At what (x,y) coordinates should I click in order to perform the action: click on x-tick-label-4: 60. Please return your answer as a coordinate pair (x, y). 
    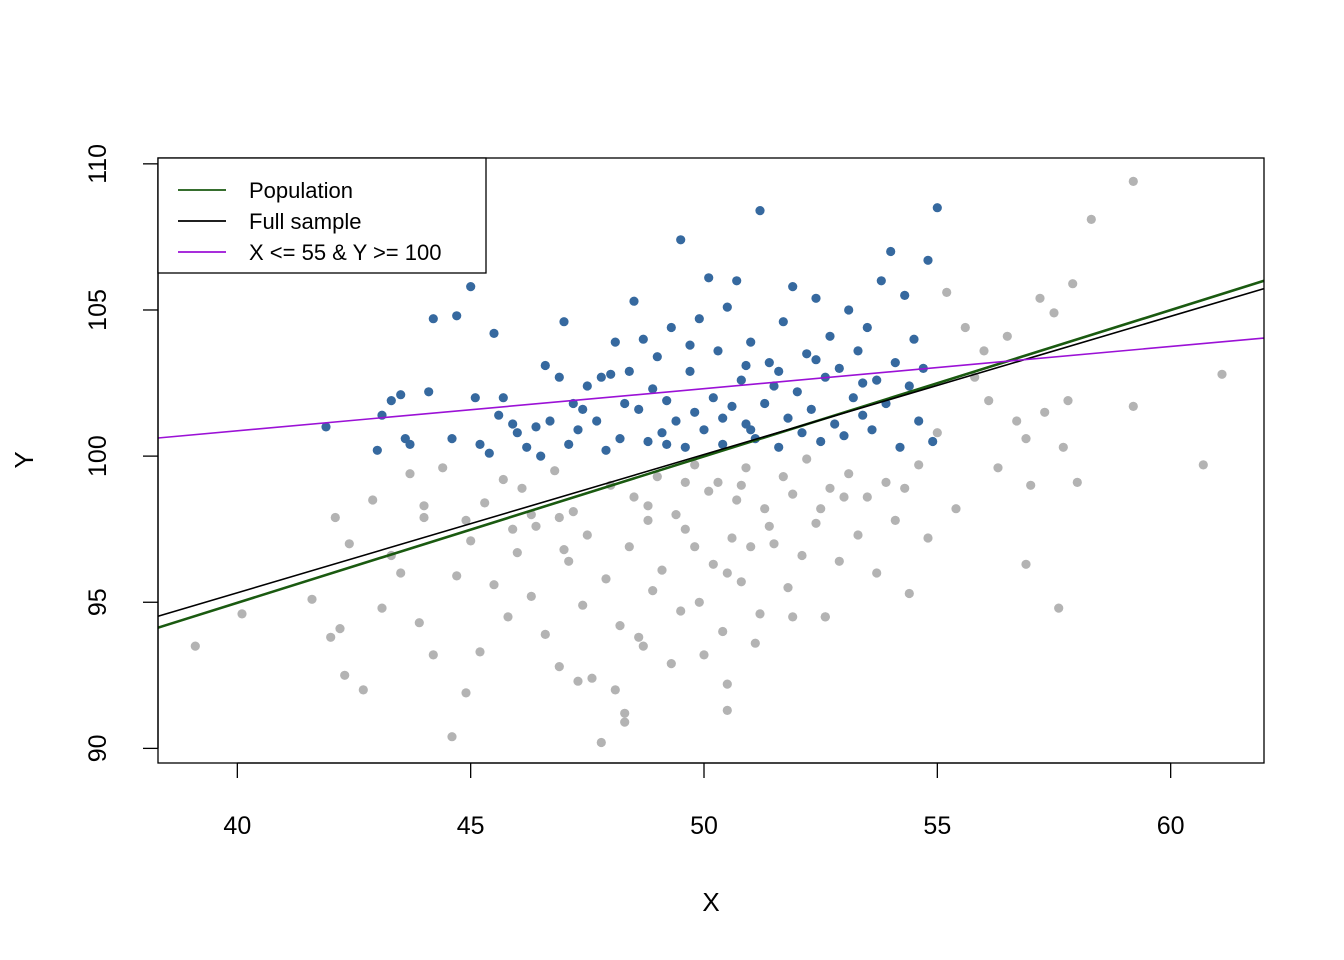
    Looking at the image, I should click on (1171, 826).